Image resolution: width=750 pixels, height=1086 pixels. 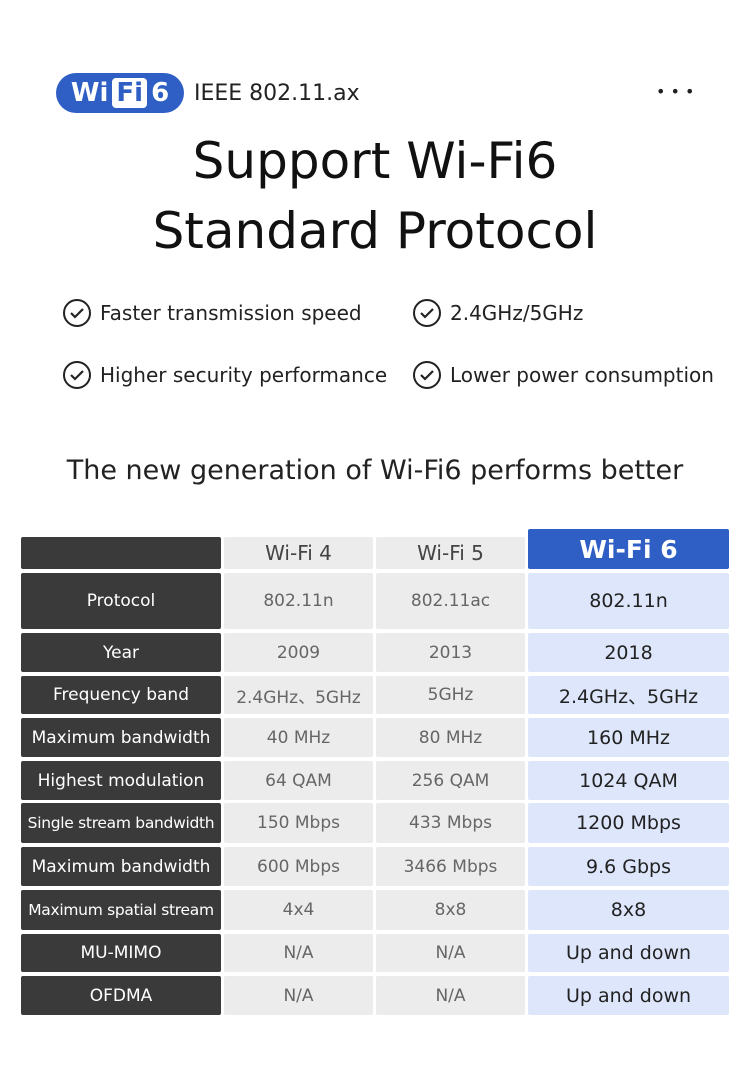 What do you see at coordinates (160, 93) in the screenshot?
I see `logo-six: 6` at bounding box center [160, 93].